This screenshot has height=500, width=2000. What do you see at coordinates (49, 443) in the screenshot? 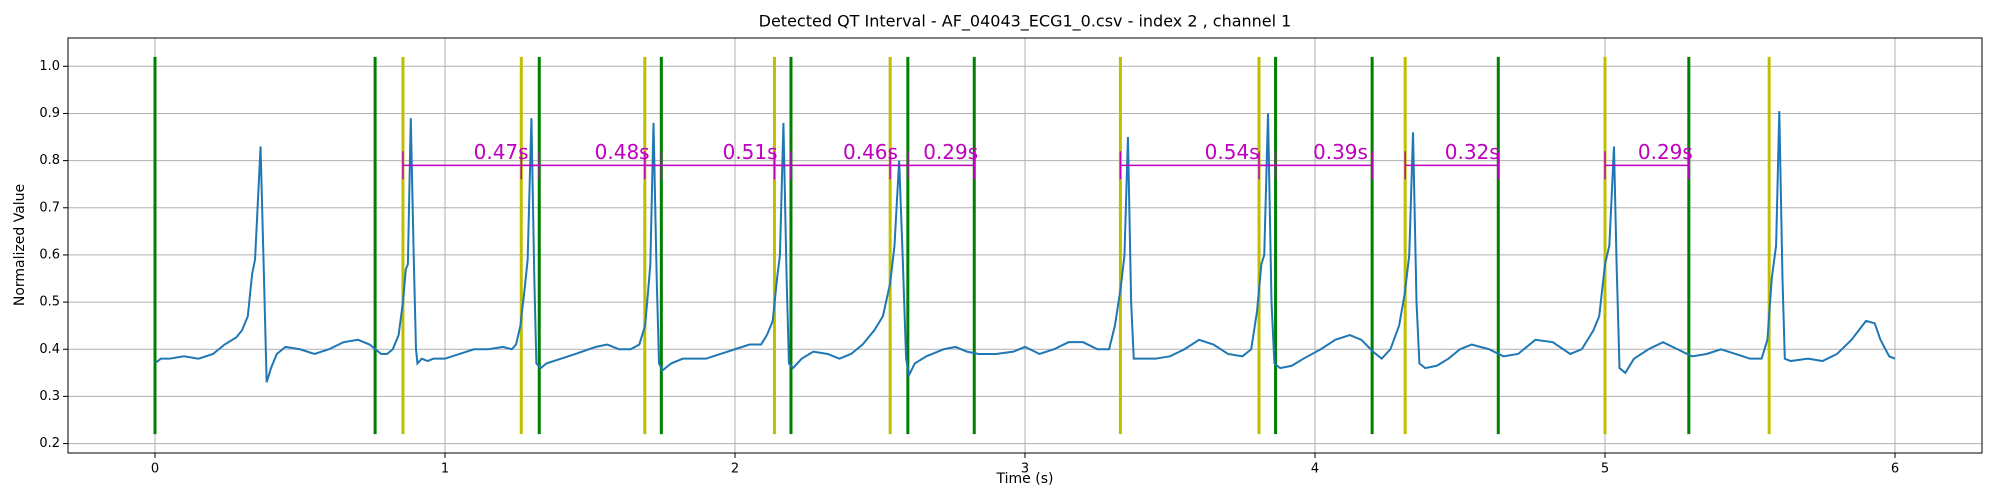
I see `y-tick-label: 0.2` at bounding box center [49, 443].